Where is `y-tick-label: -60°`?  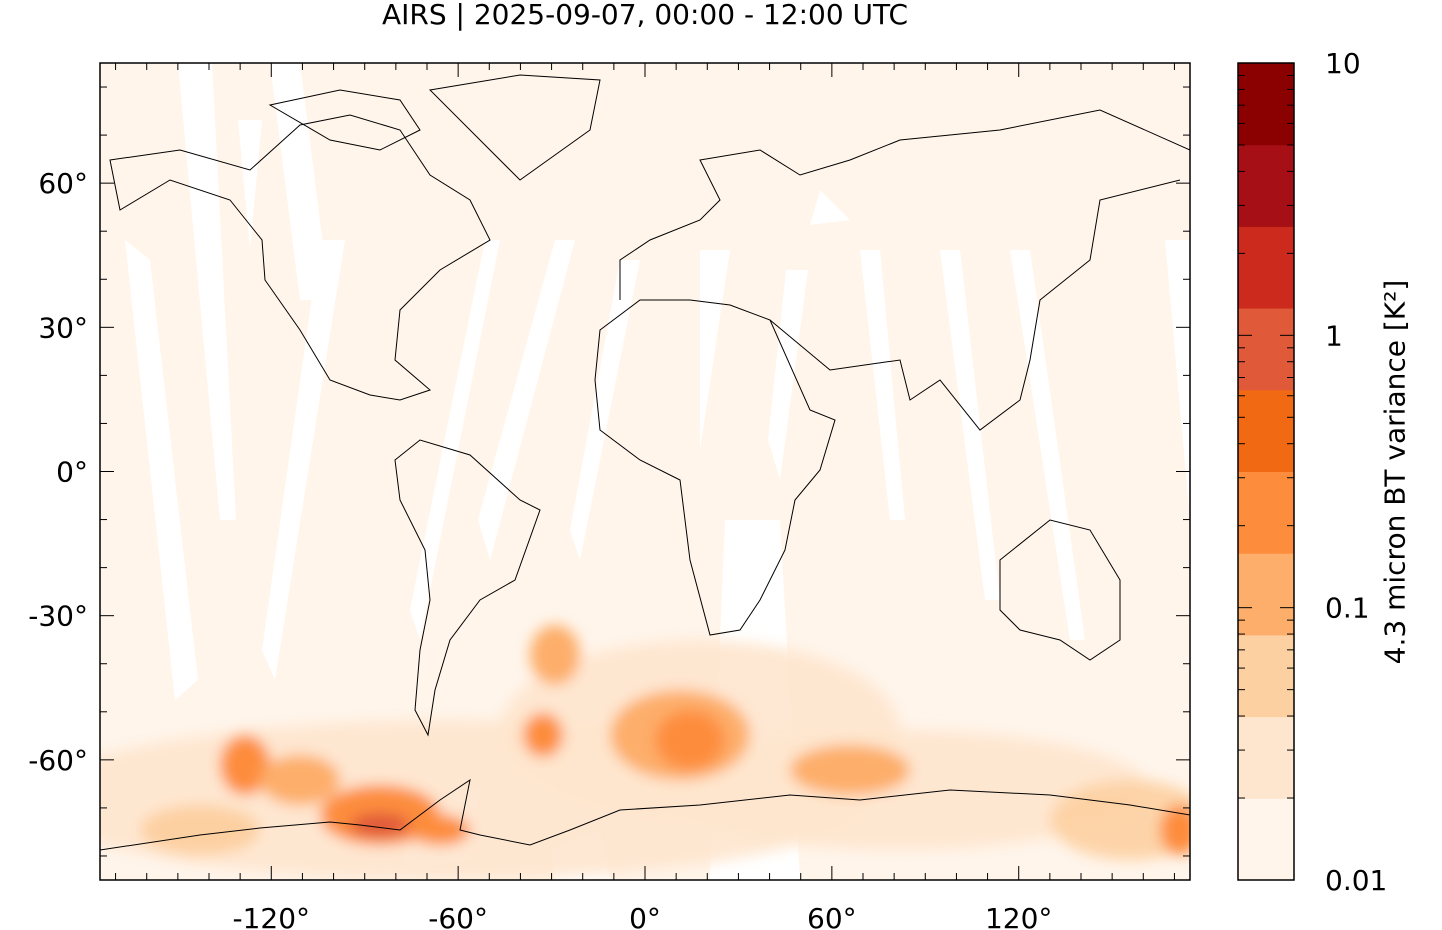
y-tick-label: -60° is located at coordinates (58, 760).